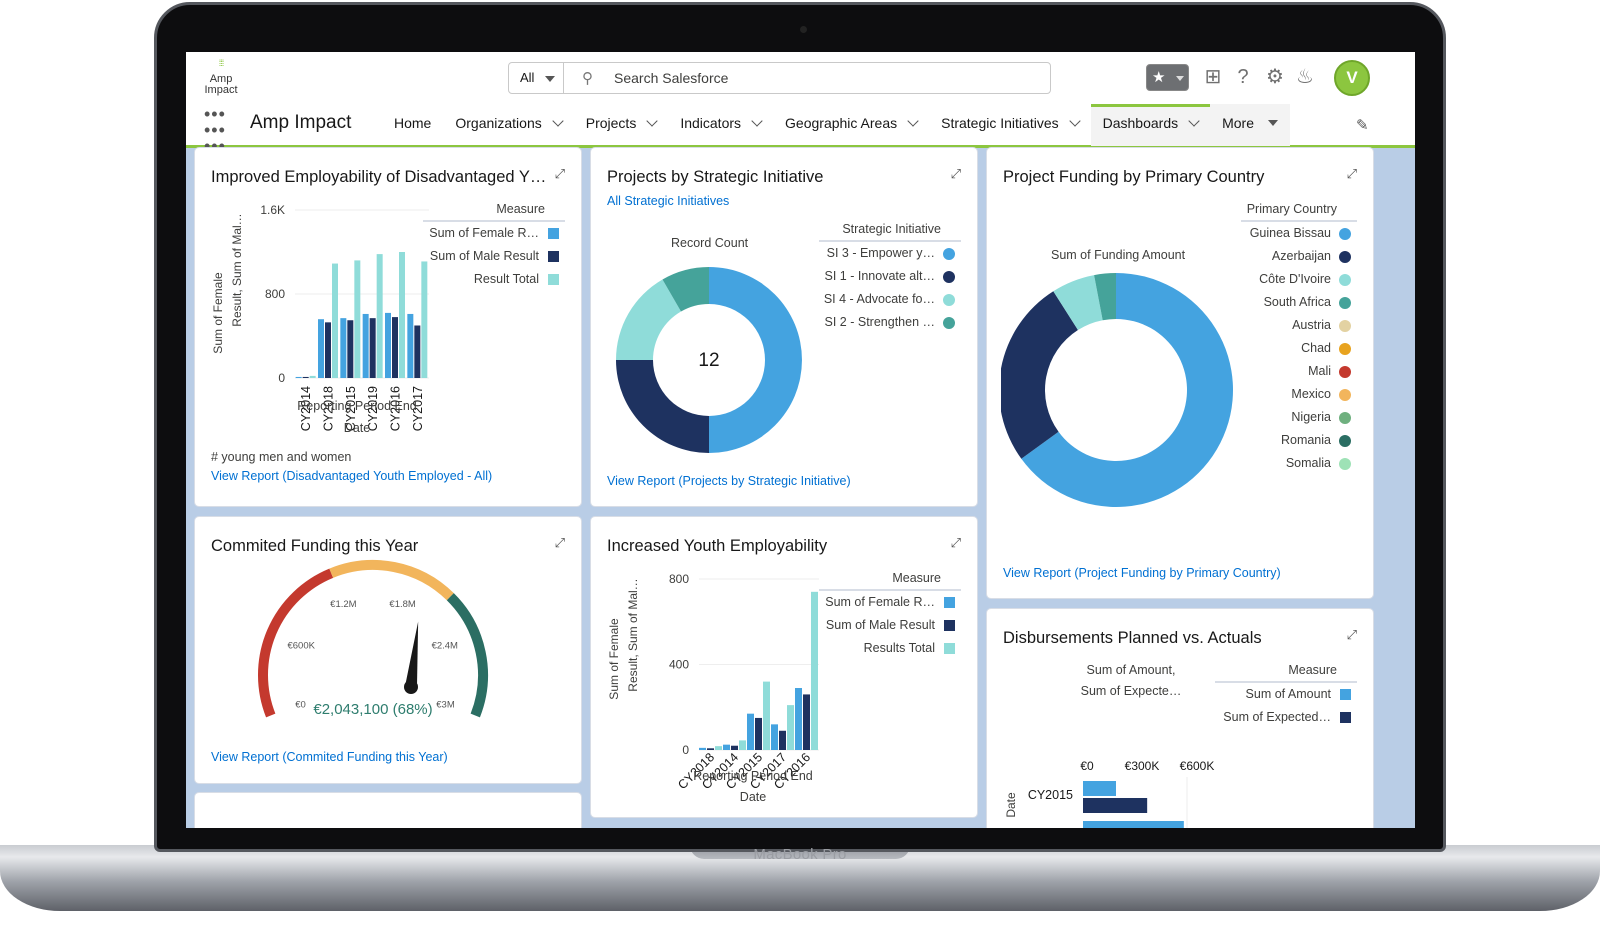 The image size is (1600, 932). Describe the element at coordinates (717, 546) in the screenshot. I see `card-title: Increased Youth Employability` at that location.